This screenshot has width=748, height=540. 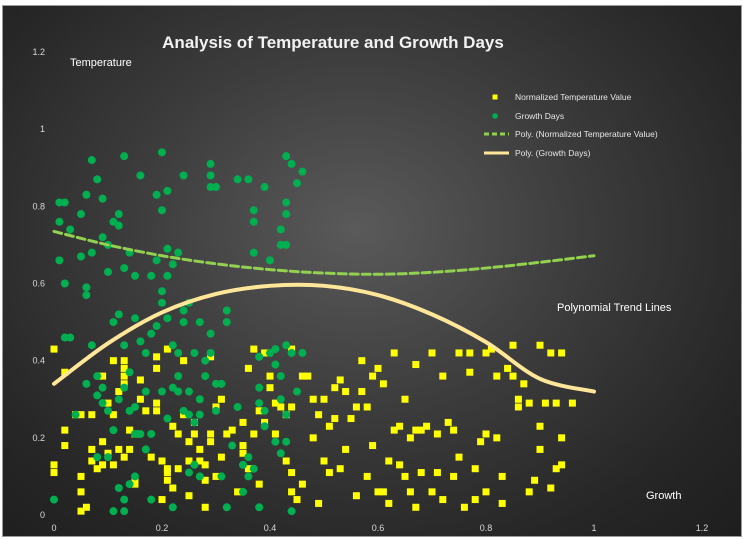 What do you see at coordinates (270, 528) in the screenshot?
I see `x-tick-label: 0.4` at bounding box center [270, 528].